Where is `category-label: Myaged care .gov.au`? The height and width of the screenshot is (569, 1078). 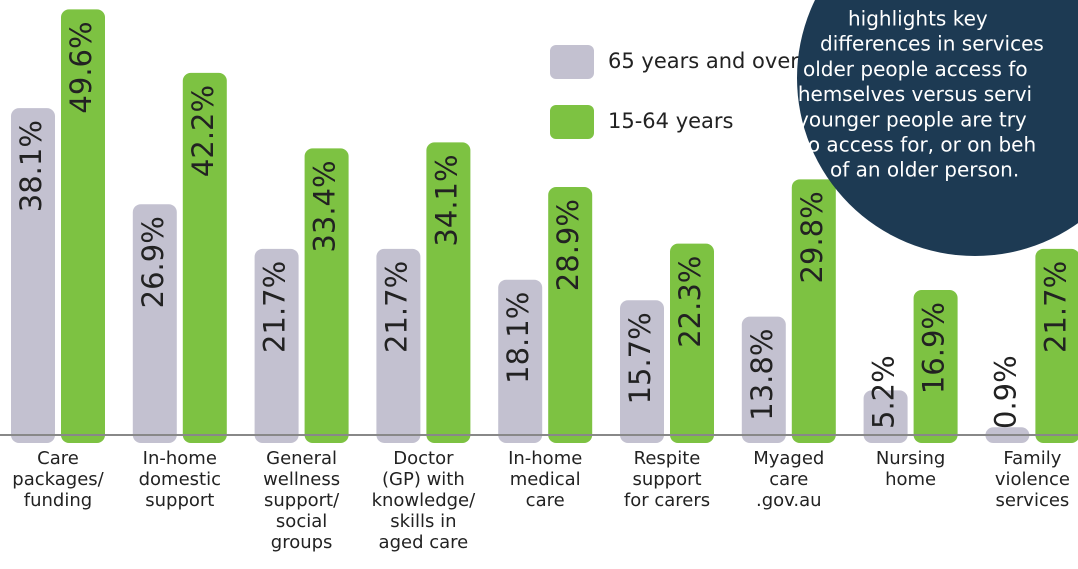
category-label: Myaged care .gov.au is located at coordinates (789, 479).